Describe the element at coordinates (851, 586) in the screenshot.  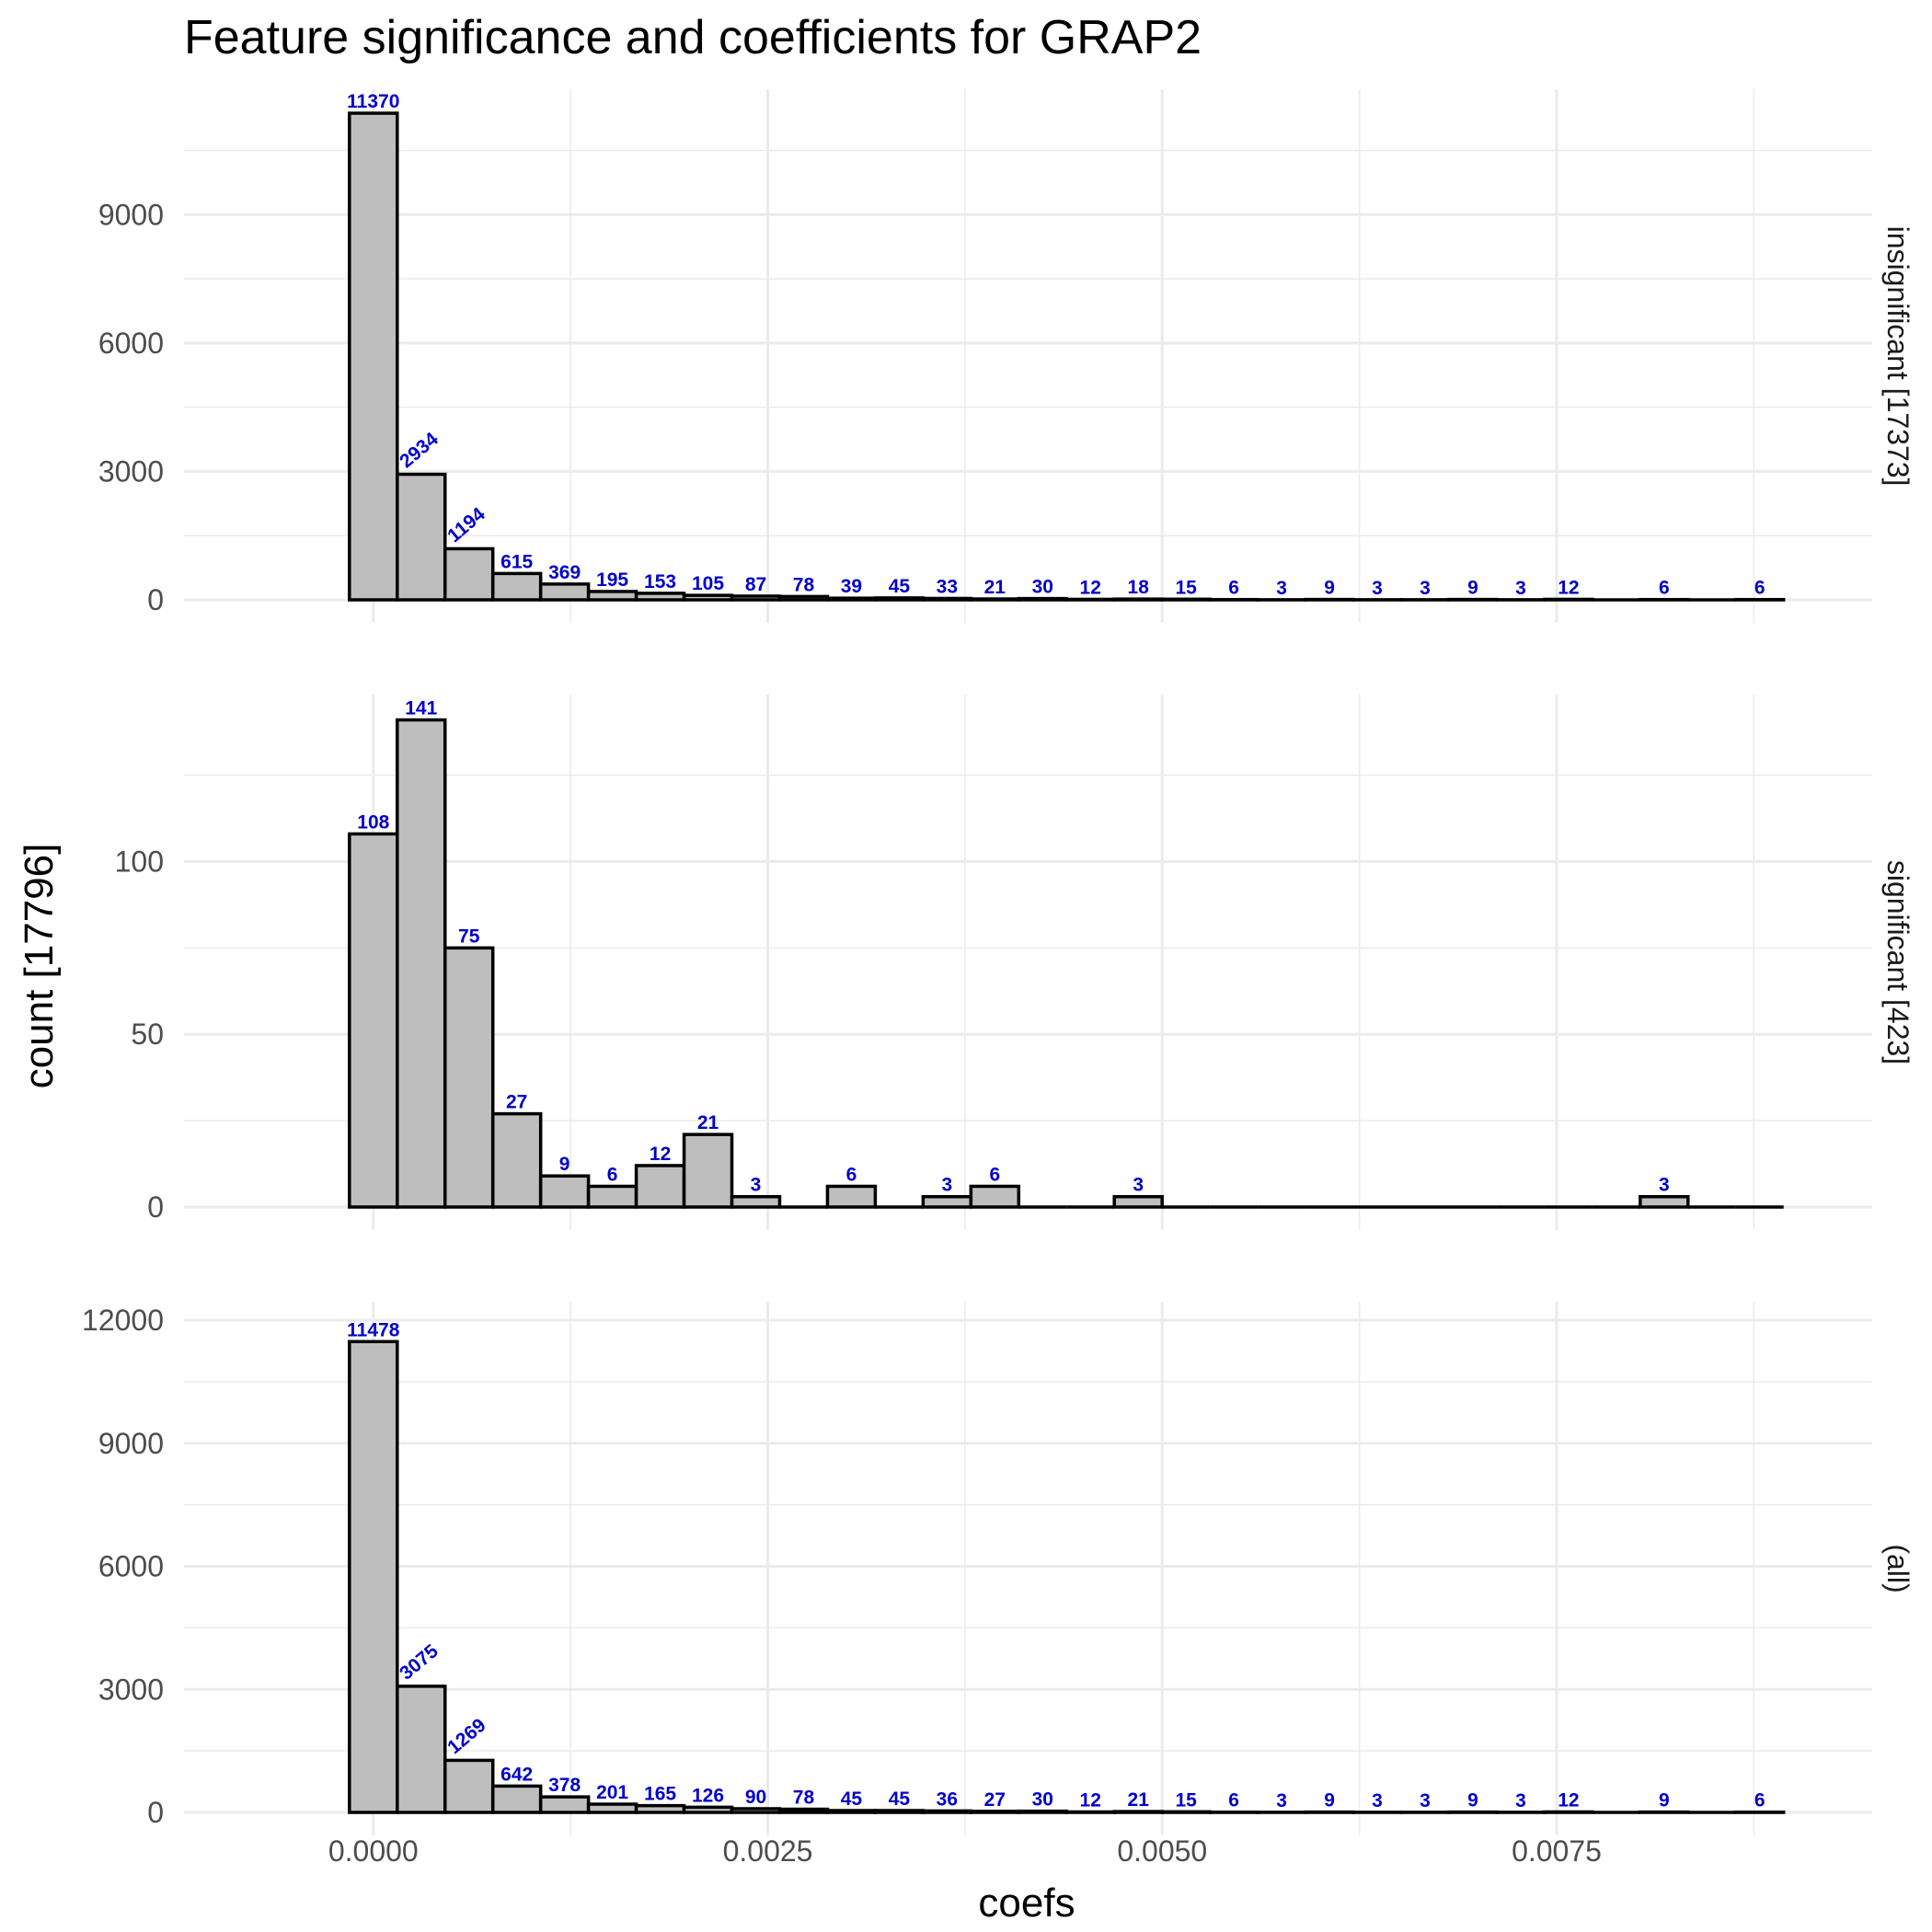
I see `bar-value-label: 39` at that location.